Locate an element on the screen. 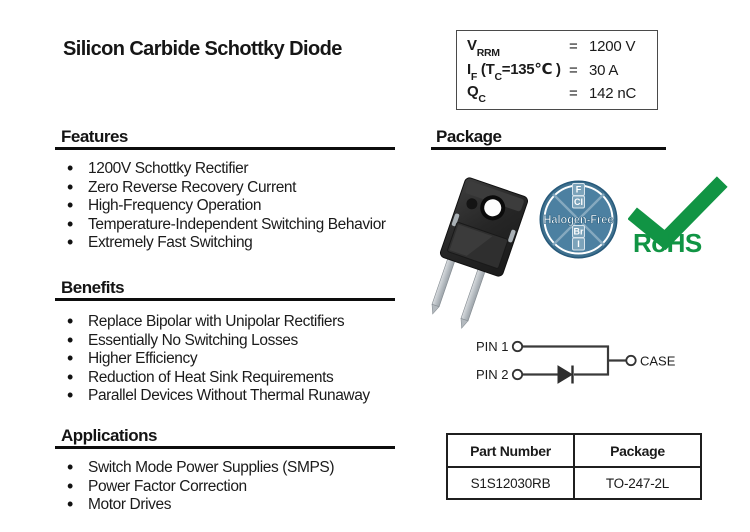 This screenshot has height=532, width=750. part-number-table: Part Number Package S1S12030RB TO-247-2L is located at coordinates (574, 466).